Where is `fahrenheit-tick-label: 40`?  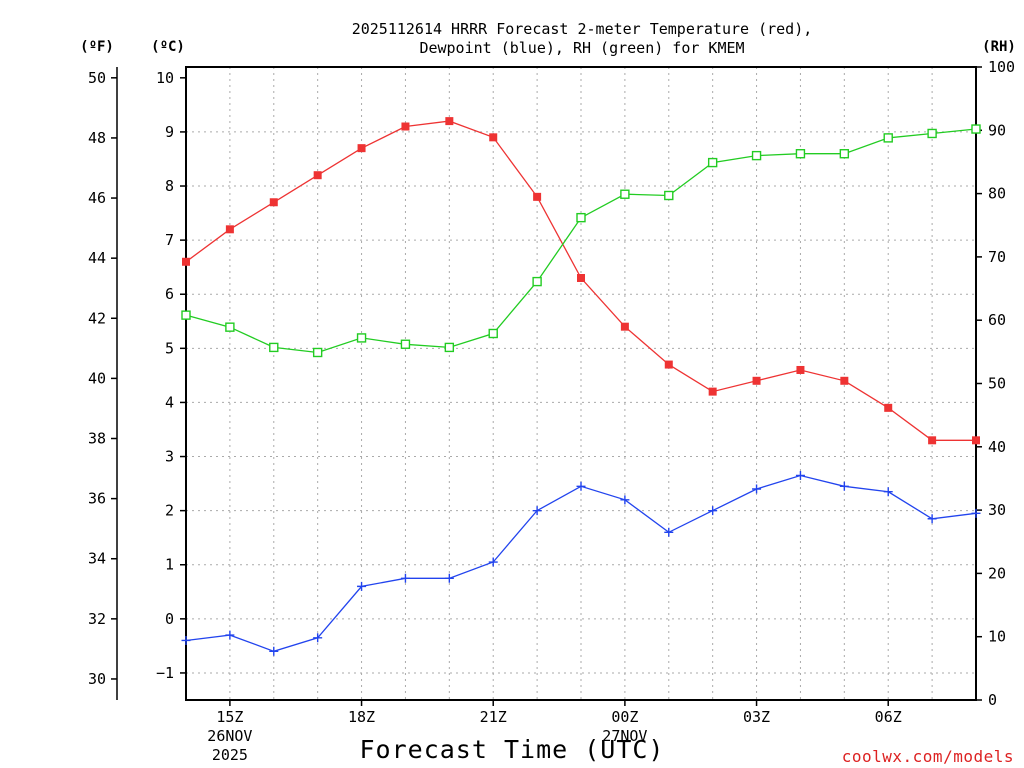
fahrenheit-tick-label: 40 is located at coordinates (97, 378).